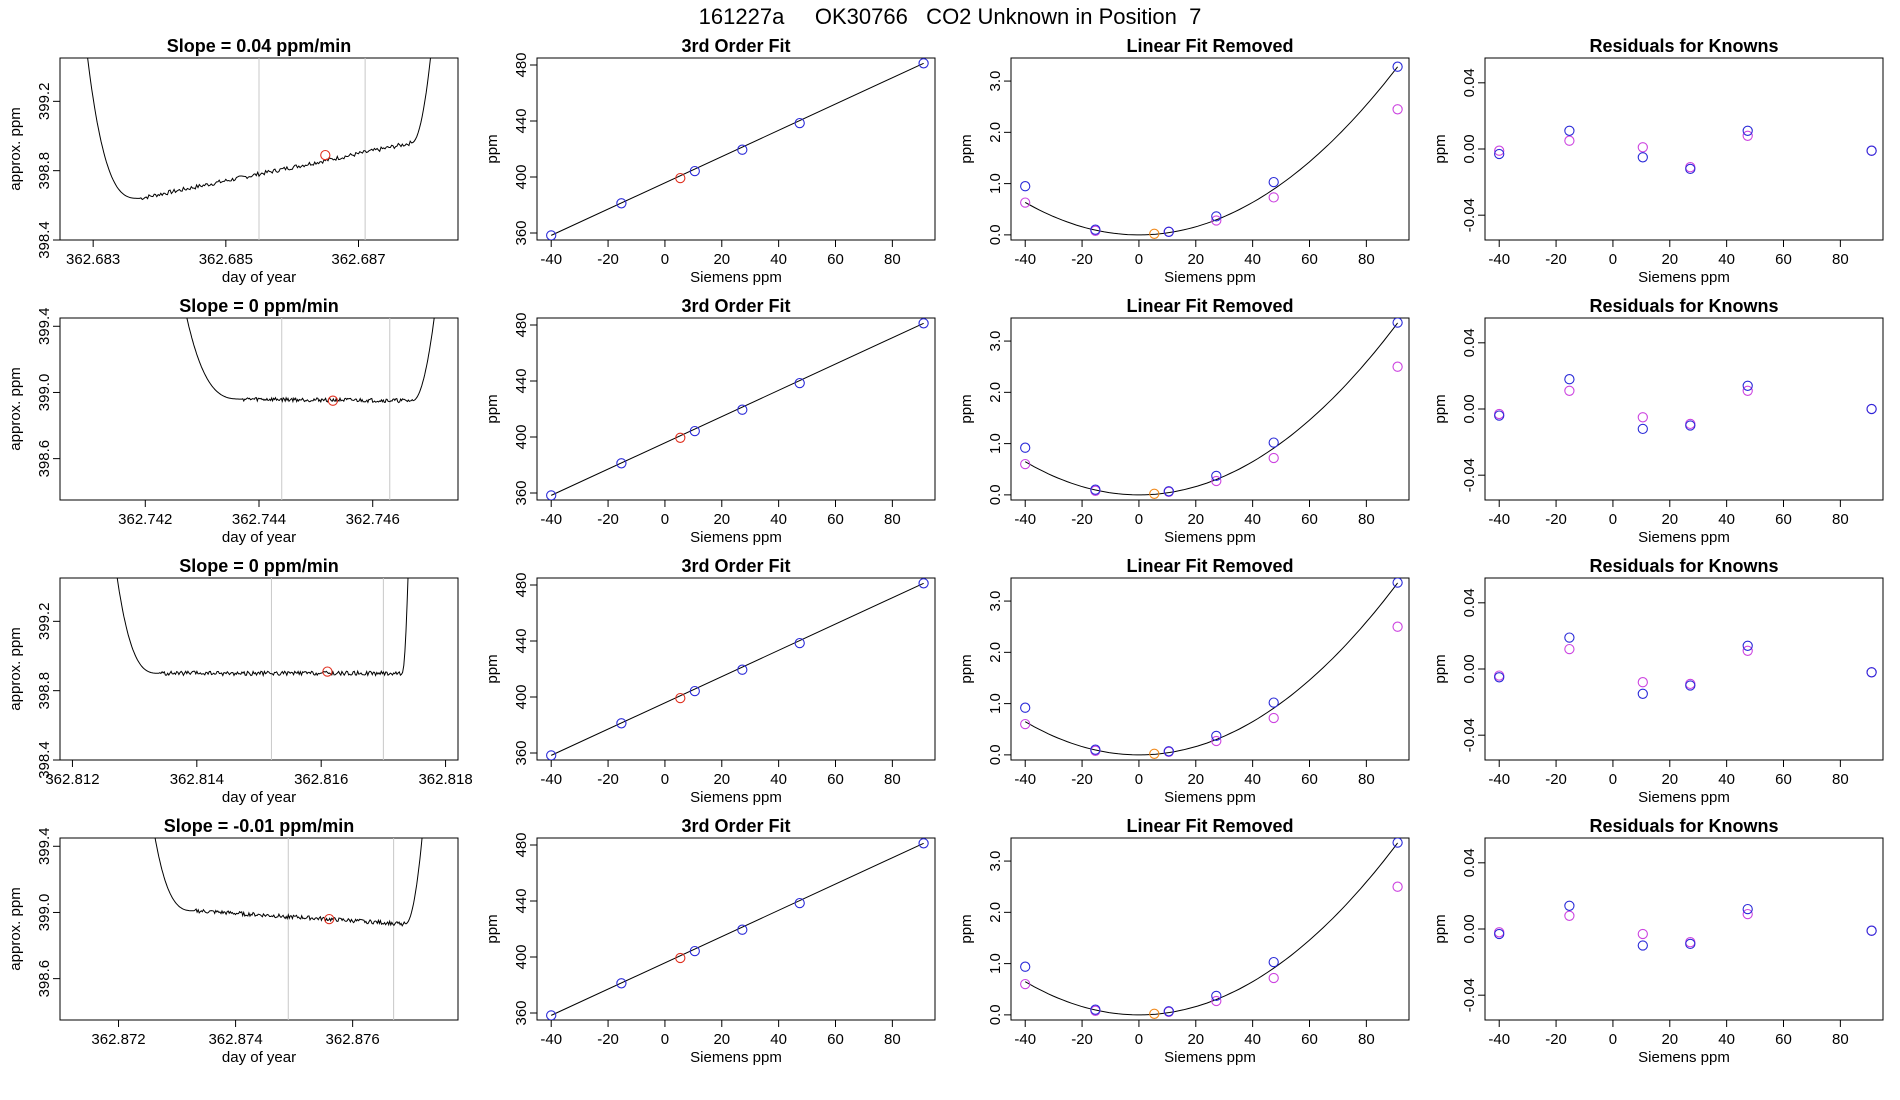 The height and width of the screenshot is (1100, 1900). What do you see at coordinates (15, 148) in the screenshot?
I see `y-axis-label: approx. ppm` at bounding box center [15, 148].